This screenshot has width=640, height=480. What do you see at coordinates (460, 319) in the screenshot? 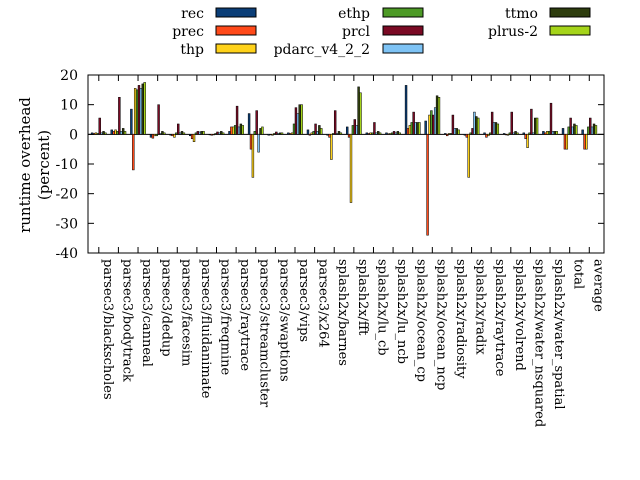
I see `x-tick-label: splash2x/radiosity` at bounding box center [460, 319].